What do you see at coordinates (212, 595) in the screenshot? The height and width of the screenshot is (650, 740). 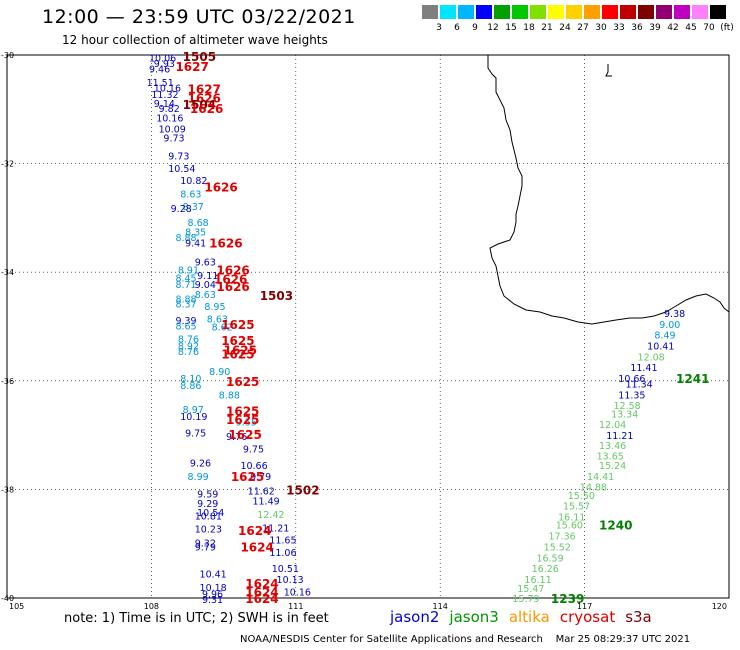 I see `wave-height-value: 9.96` at bounding box center [212, 595].